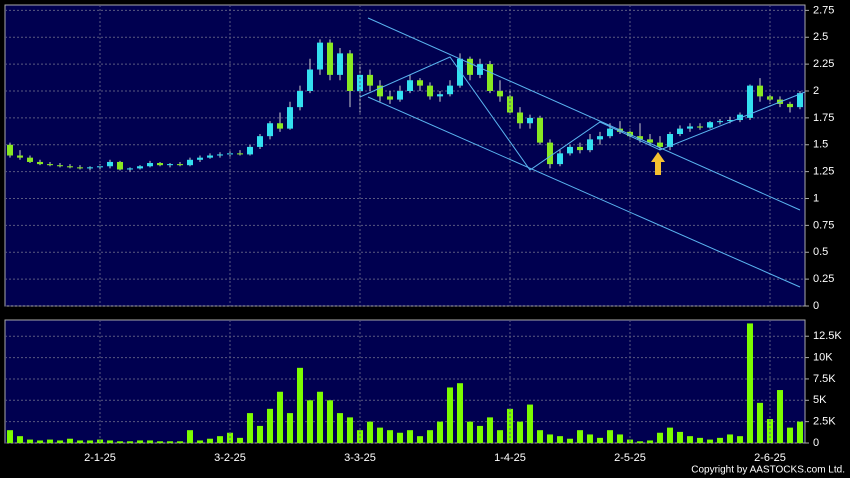 This screenshot has width=850, height=478. Describe the element at coordinates (768, 470) in the screenshot. I see `copyright: Copyright by AASTOCKS.com Ltd.` at that location.